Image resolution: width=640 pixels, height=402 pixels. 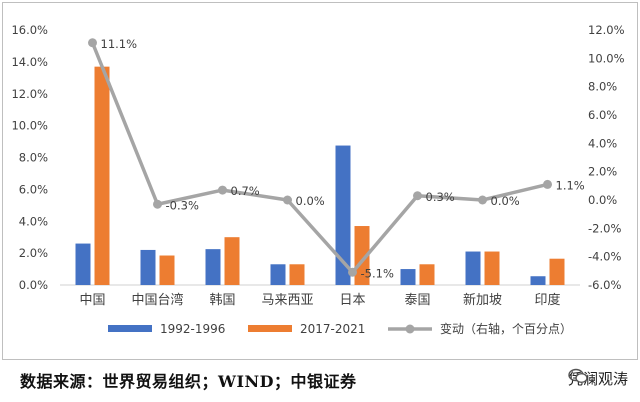 What do you see at coordinates (287, 300) in the screenshot?
I see `category-label: 马来西亚` at bounding box center [287, 300].